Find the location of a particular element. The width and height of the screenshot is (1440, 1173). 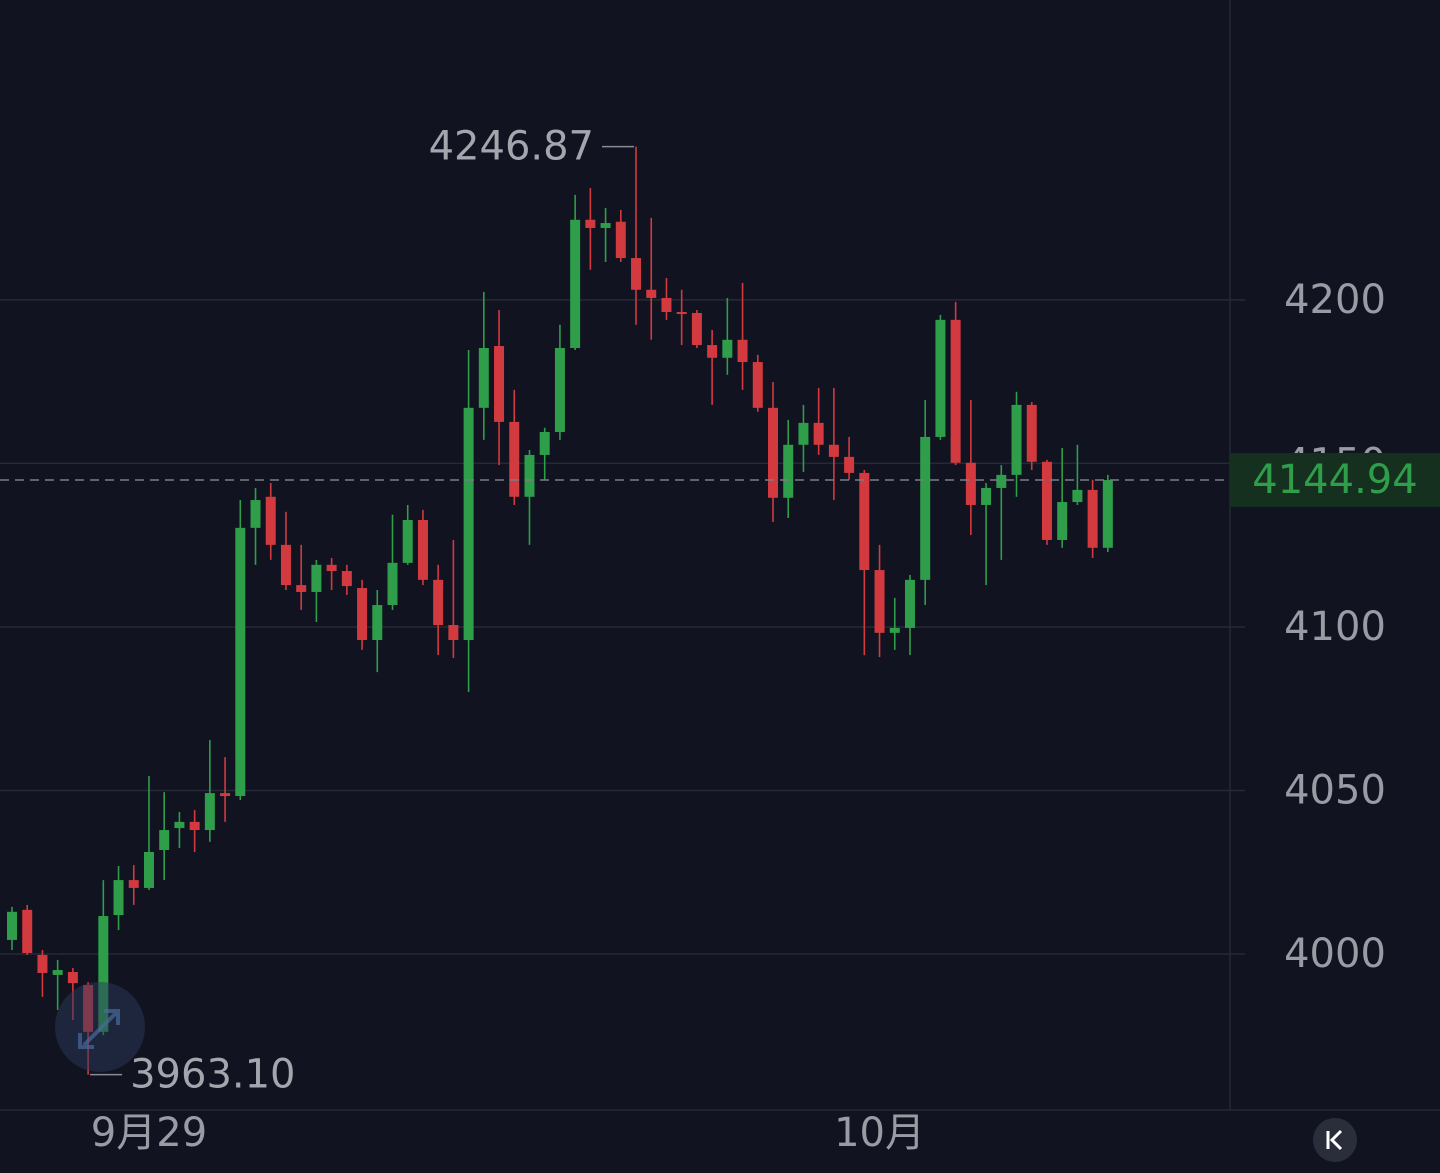

nav-icon-arrows is located at coordinates (99, 1029).